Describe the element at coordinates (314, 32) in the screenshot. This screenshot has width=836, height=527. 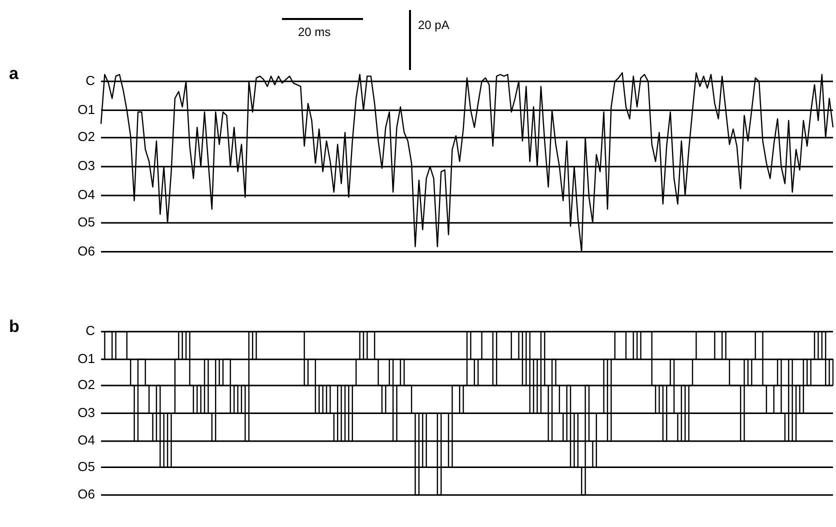
I see `text: 20 ms` at that location.